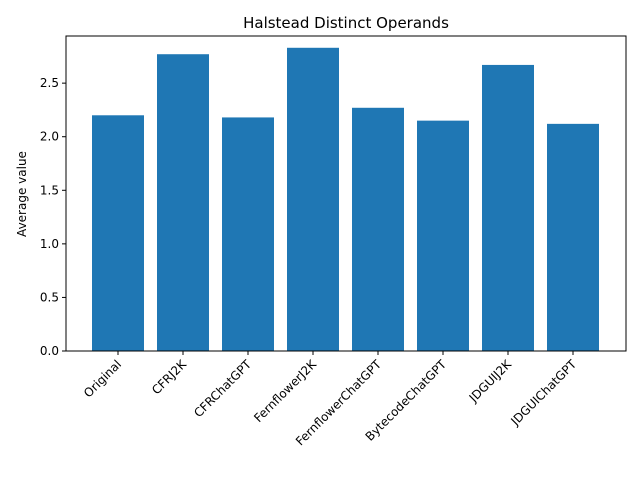  What do you see at coordinates (49, 351) in the screenshot?
I see `y-tick-label: 0.0` at bounding box center [49, 351].